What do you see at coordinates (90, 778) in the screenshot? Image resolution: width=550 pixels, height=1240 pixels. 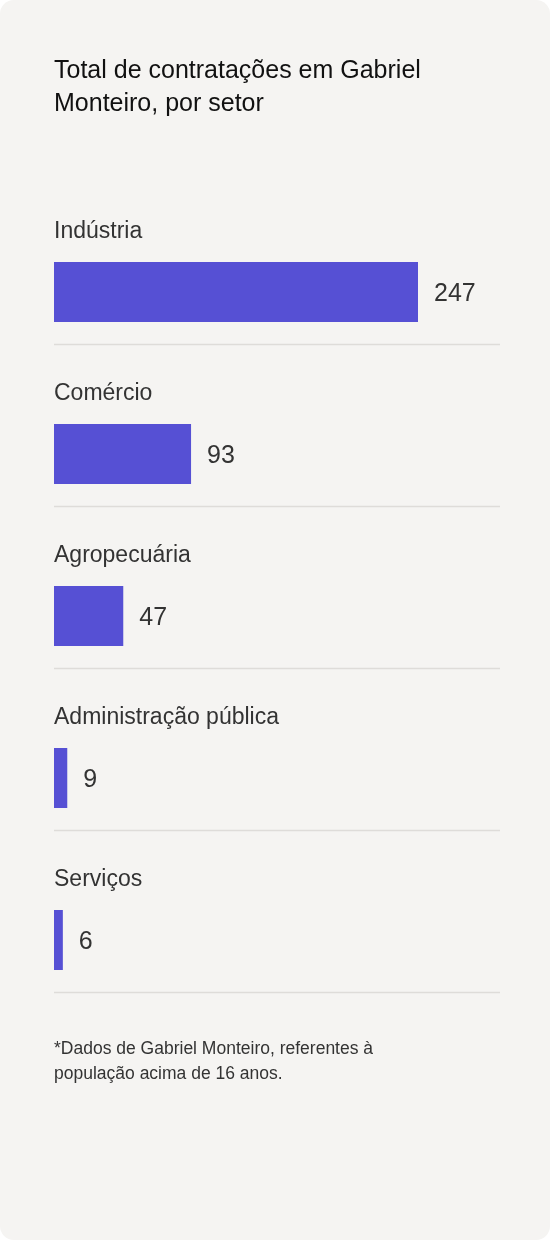 I see `data-label: 9` at bounding box center [90, 778].